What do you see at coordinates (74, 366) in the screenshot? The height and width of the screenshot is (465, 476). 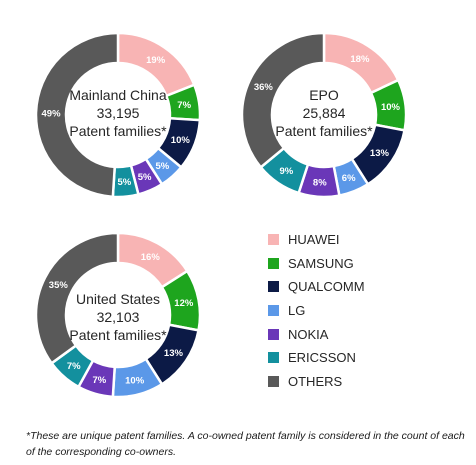 I see `slice-label-united-states-ericsson: 7%` at bounding box center [74, 366].